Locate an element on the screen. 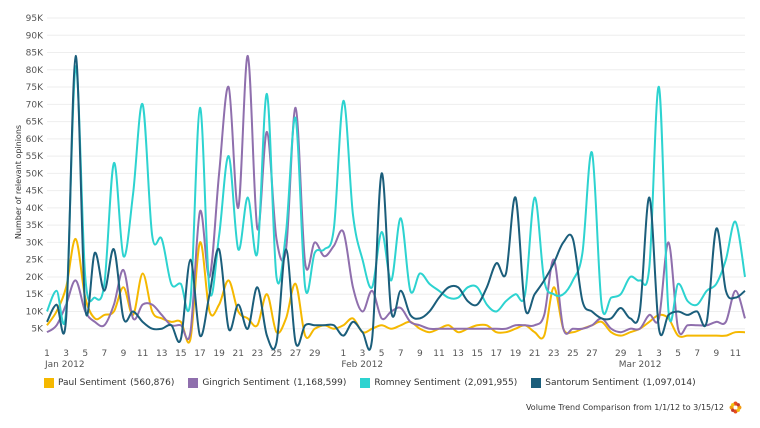 The width and height of the screenshot is (760, 428). legend-label-gingrich: Gingrich Sentiment is located at coordinates (246, 383).